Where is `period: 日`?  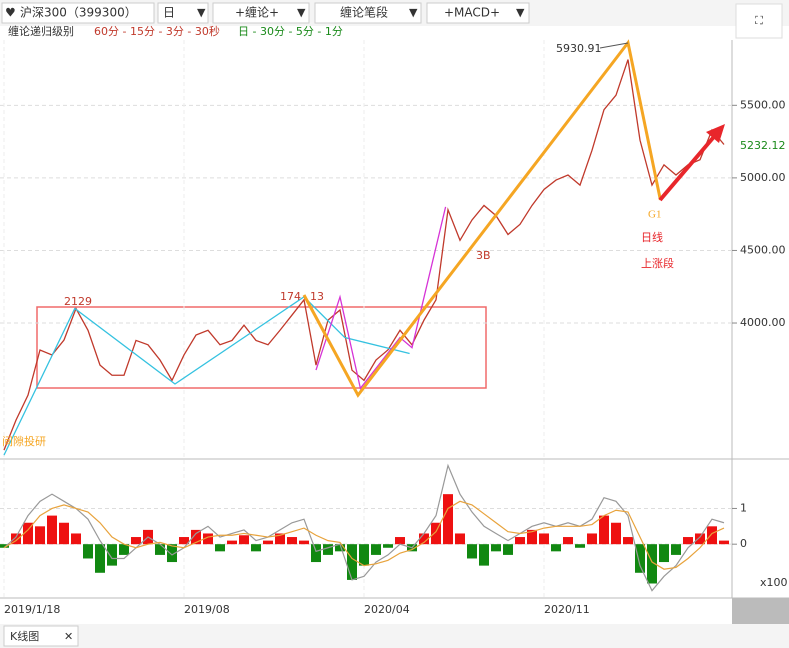
period: 日 is located at coordinates (169, 13).